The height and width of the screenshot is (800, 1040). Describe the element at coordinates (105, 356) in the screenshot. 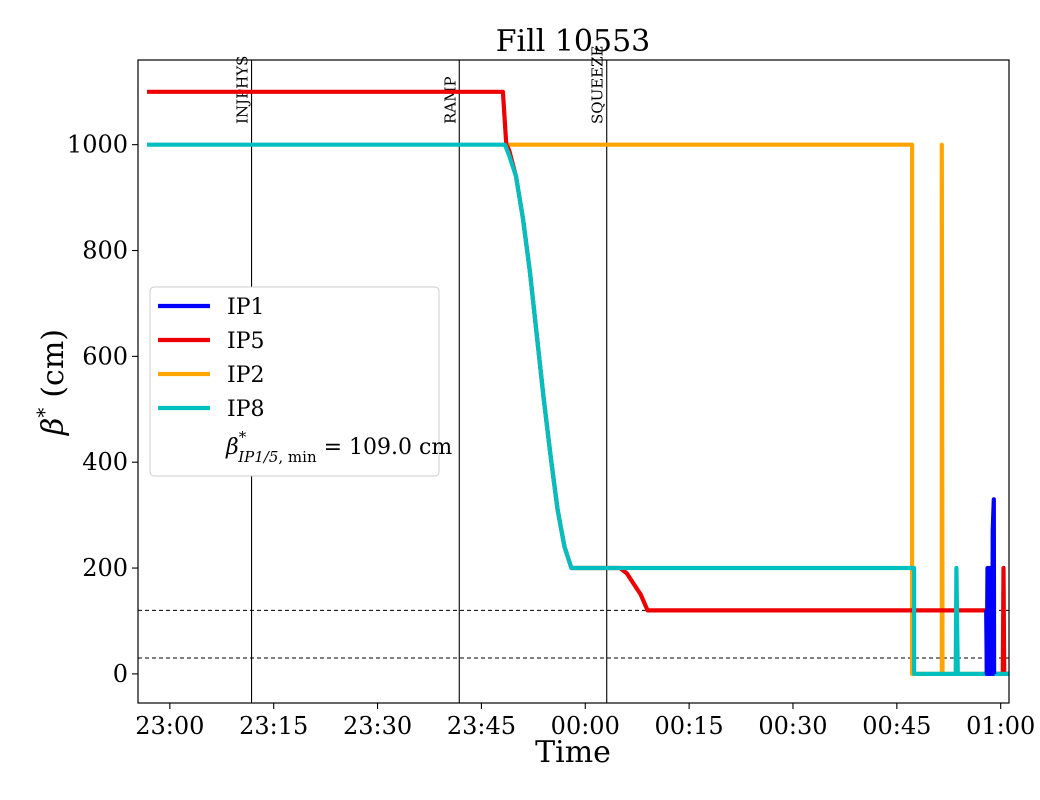

I see `y-tick-label: 600` at that location.